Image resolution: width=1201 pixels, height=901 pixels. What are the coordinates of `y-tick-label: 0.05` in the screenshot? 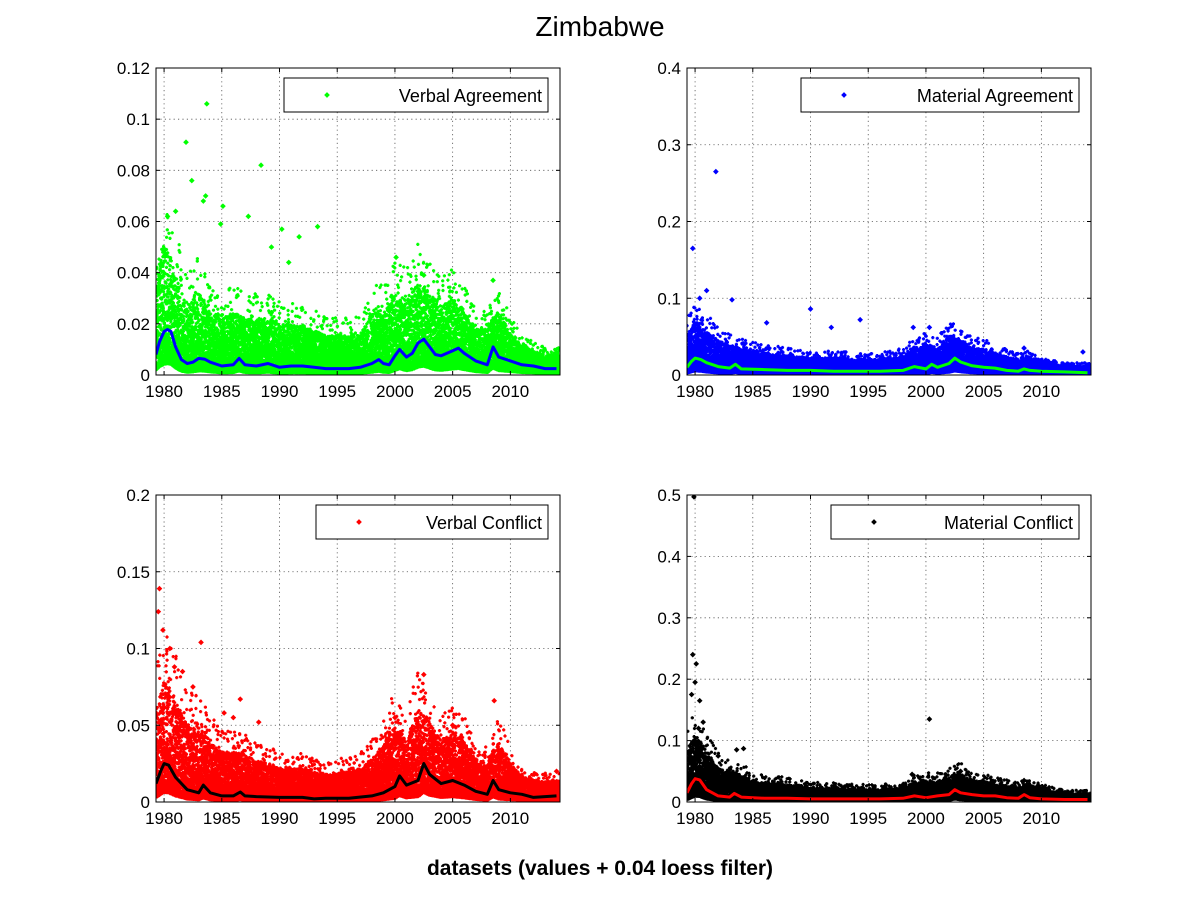 It's located at (133, 725).